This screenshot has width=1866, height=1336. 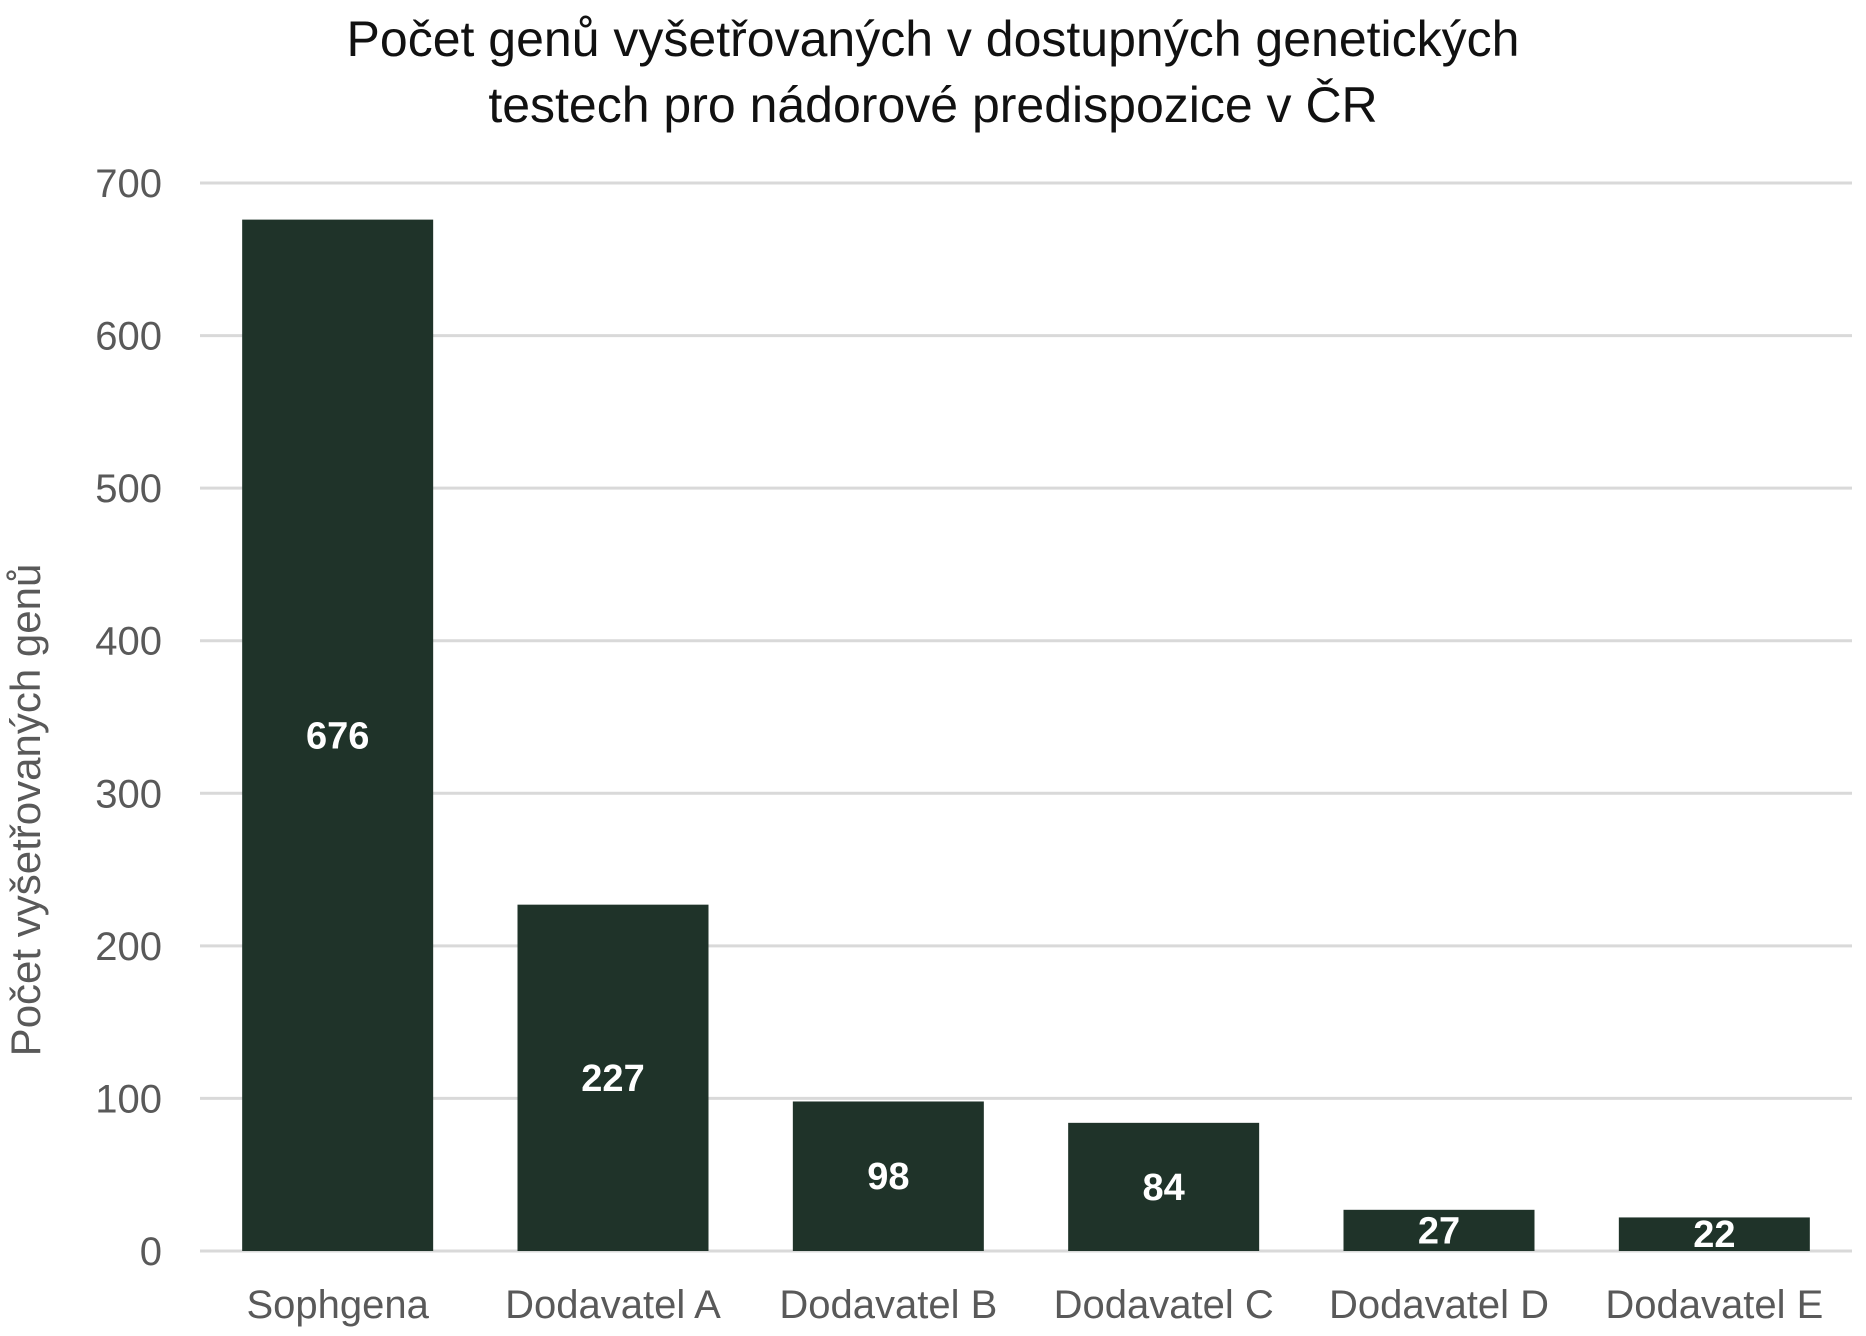 I want to click on y-tick-label: 500, so click(x=128, y=489).